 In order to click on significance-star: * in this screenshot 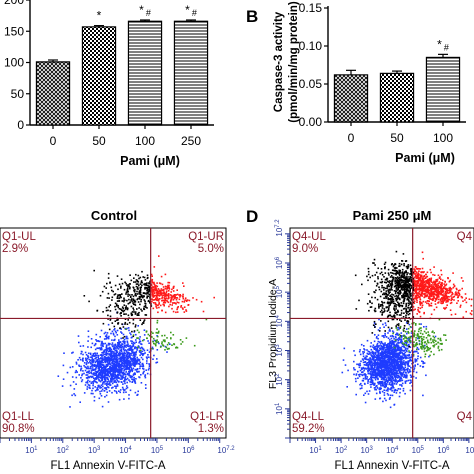, I will do `click(439, 44)`.